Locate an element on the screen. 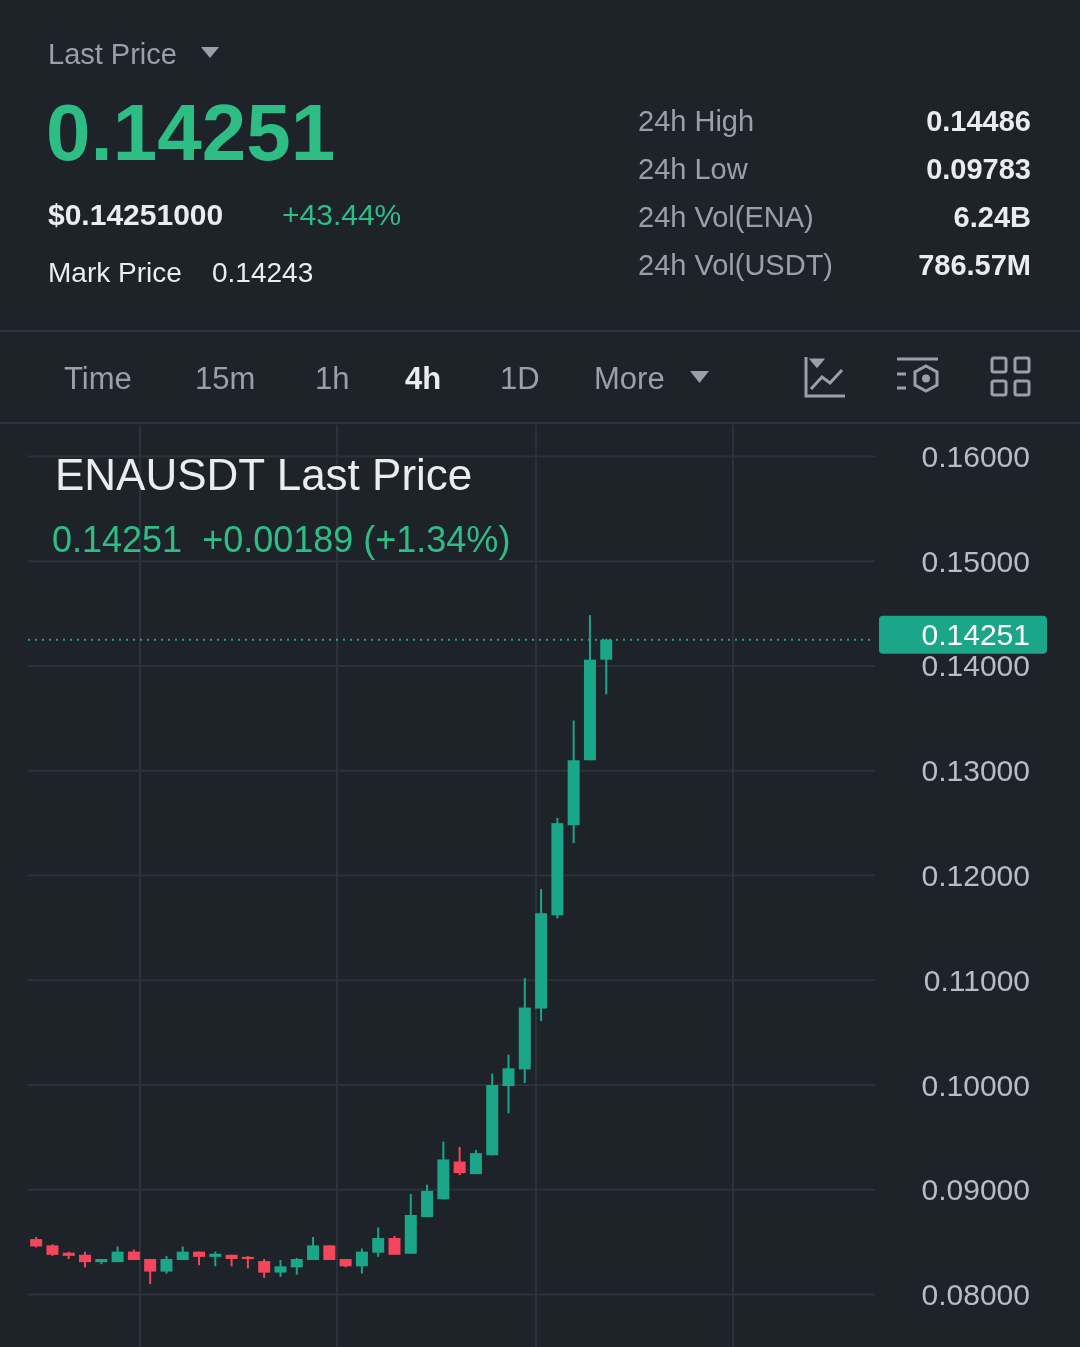 The height and width of the screenshot is (1347, 1080). text: 15m is located at coordinates (225, 378).